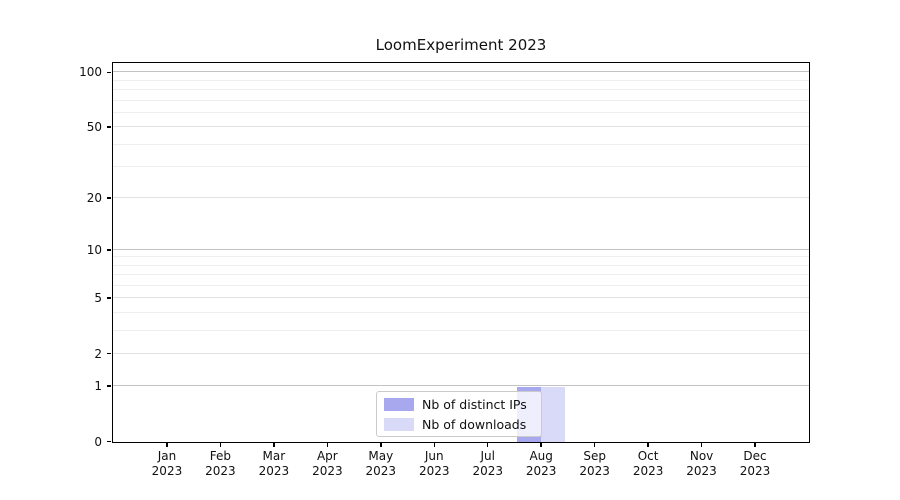 The height and width of the screenshot is (500, 900). Describe the element at coordinates (487, 456) in the screenshot. I see `x-tick-month: Jul` at that location.